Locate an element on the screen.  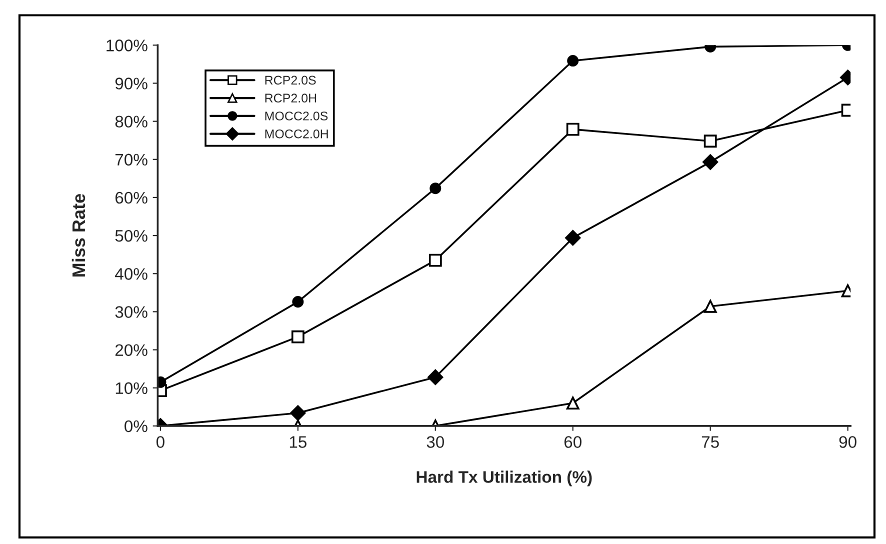
x-tick-label: 75 is located at coordinates (710, 442).